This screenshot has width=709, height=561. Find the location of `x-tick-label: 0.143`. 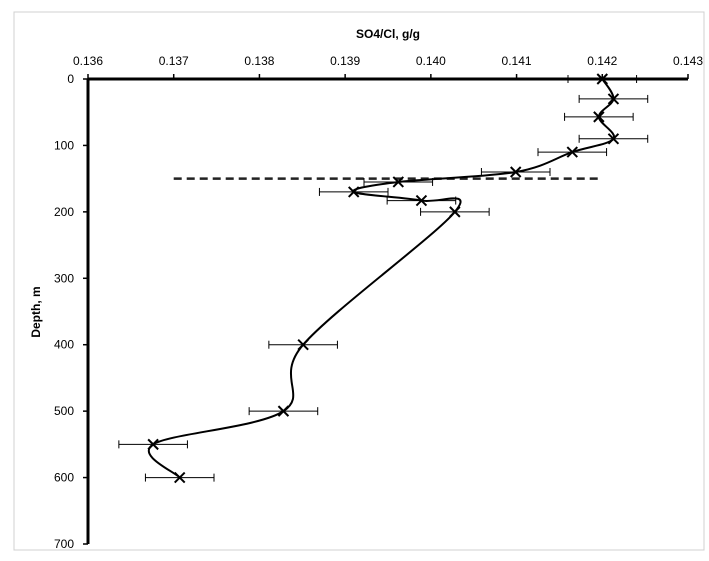

x-tick-label: 0.143 is located at coordinates (688, 61).